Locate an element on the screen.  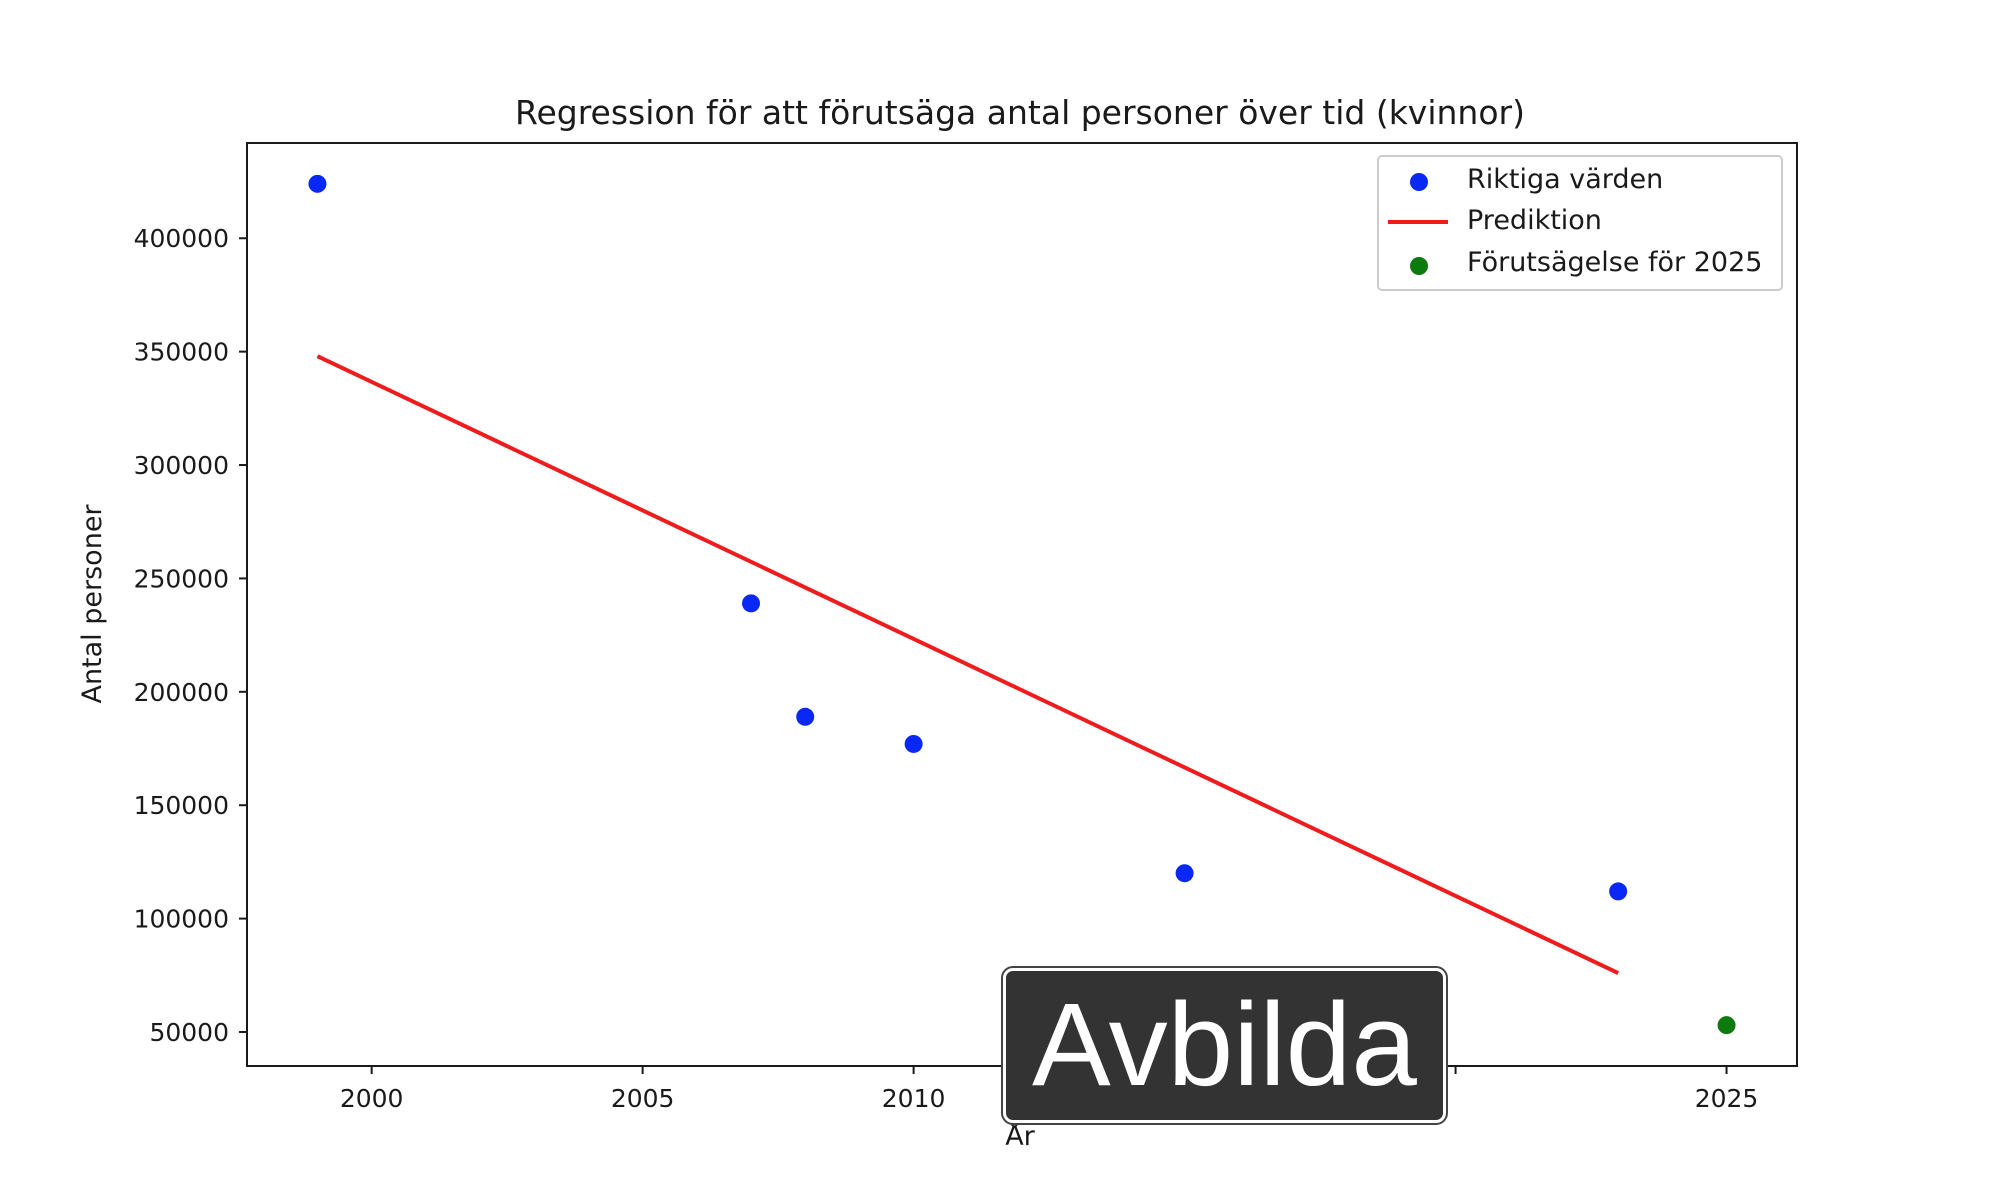
y-tick-label: 50000 is located at coordinates (189, 1032).